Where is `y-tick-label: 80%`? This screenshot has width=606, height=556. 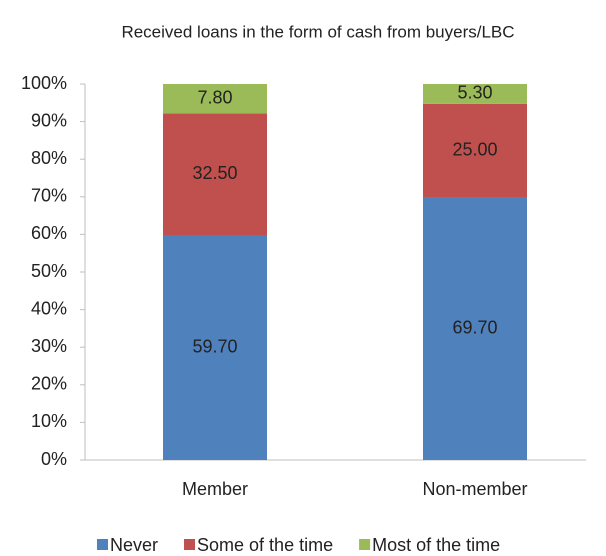
y-tick-label: 80% is located at coordinates (49, 158).